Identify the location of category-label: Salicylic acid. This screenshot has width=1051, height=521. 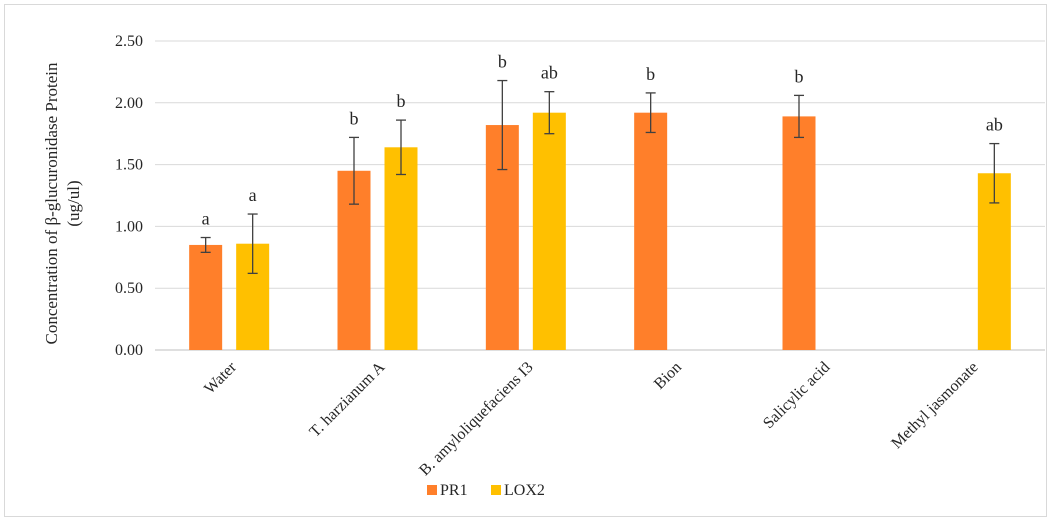
(796, 395).